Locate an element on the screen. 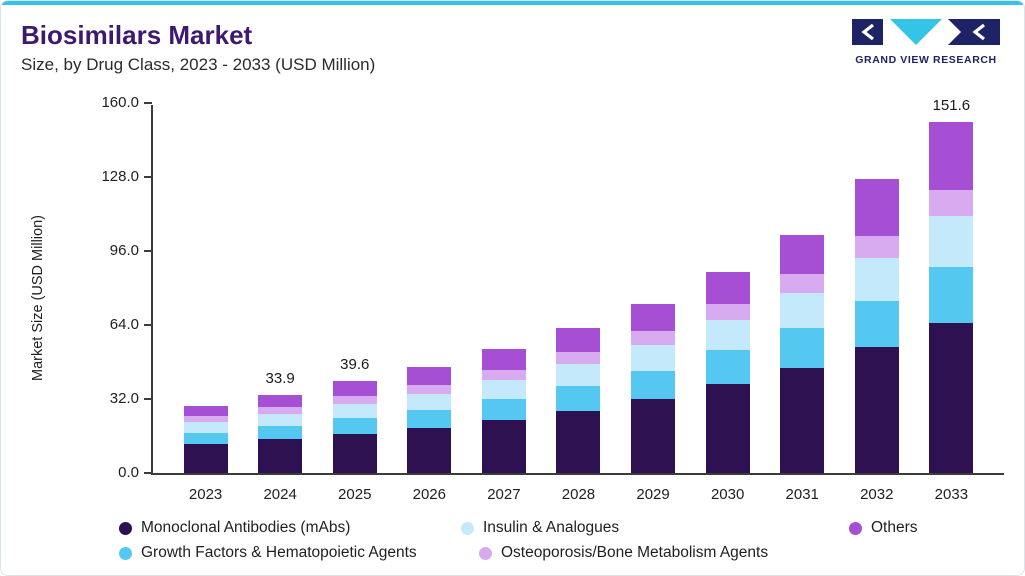 The width and height of the screenshot is (1025, 576). bar-2027: 2027 is located at coordinates (503, 304).